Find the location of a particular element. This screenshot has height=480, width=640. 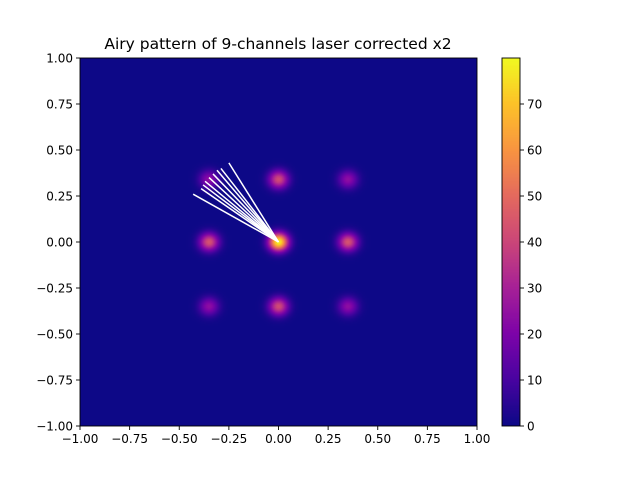

colorbar-tick-label: 40 is located at coordinates (534, 243).